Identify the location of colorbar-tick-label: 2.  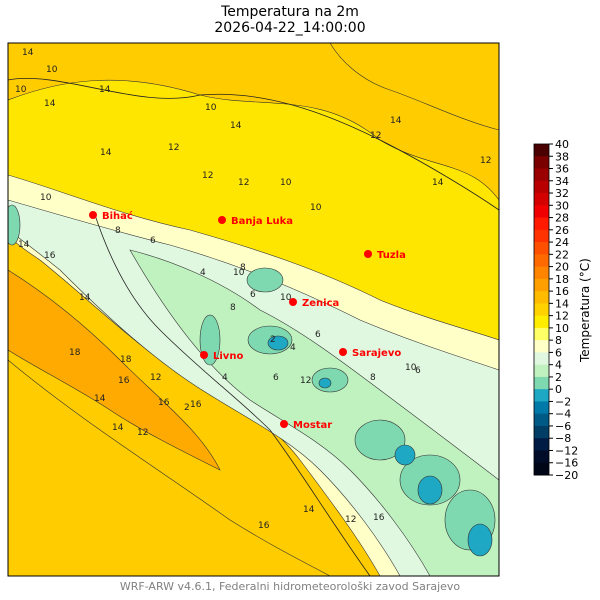
(558, 377).